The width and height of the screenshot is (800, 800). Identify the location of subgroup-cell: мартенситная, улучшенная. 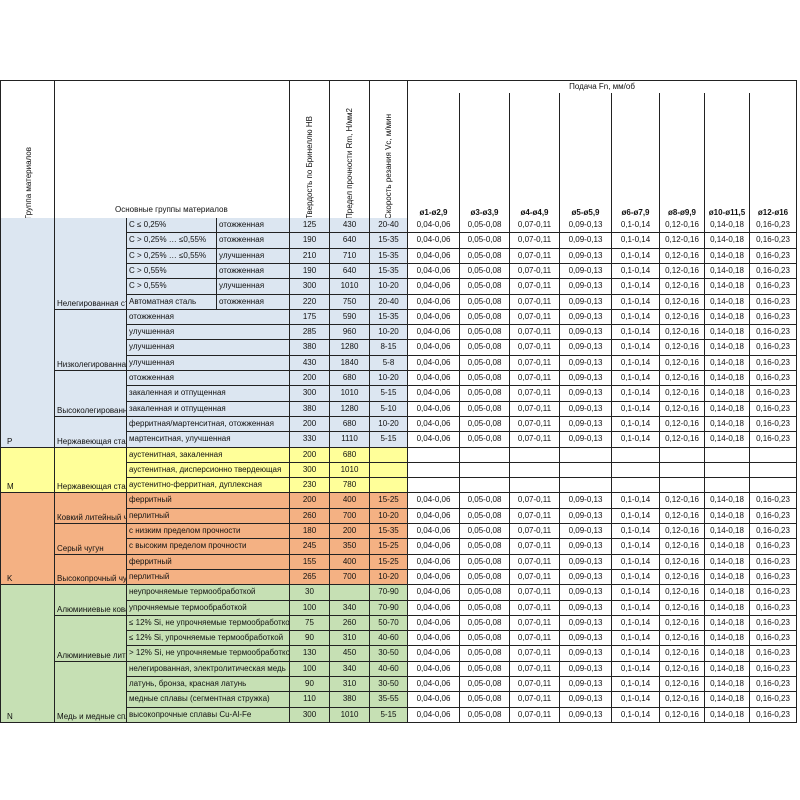
(208, 440).